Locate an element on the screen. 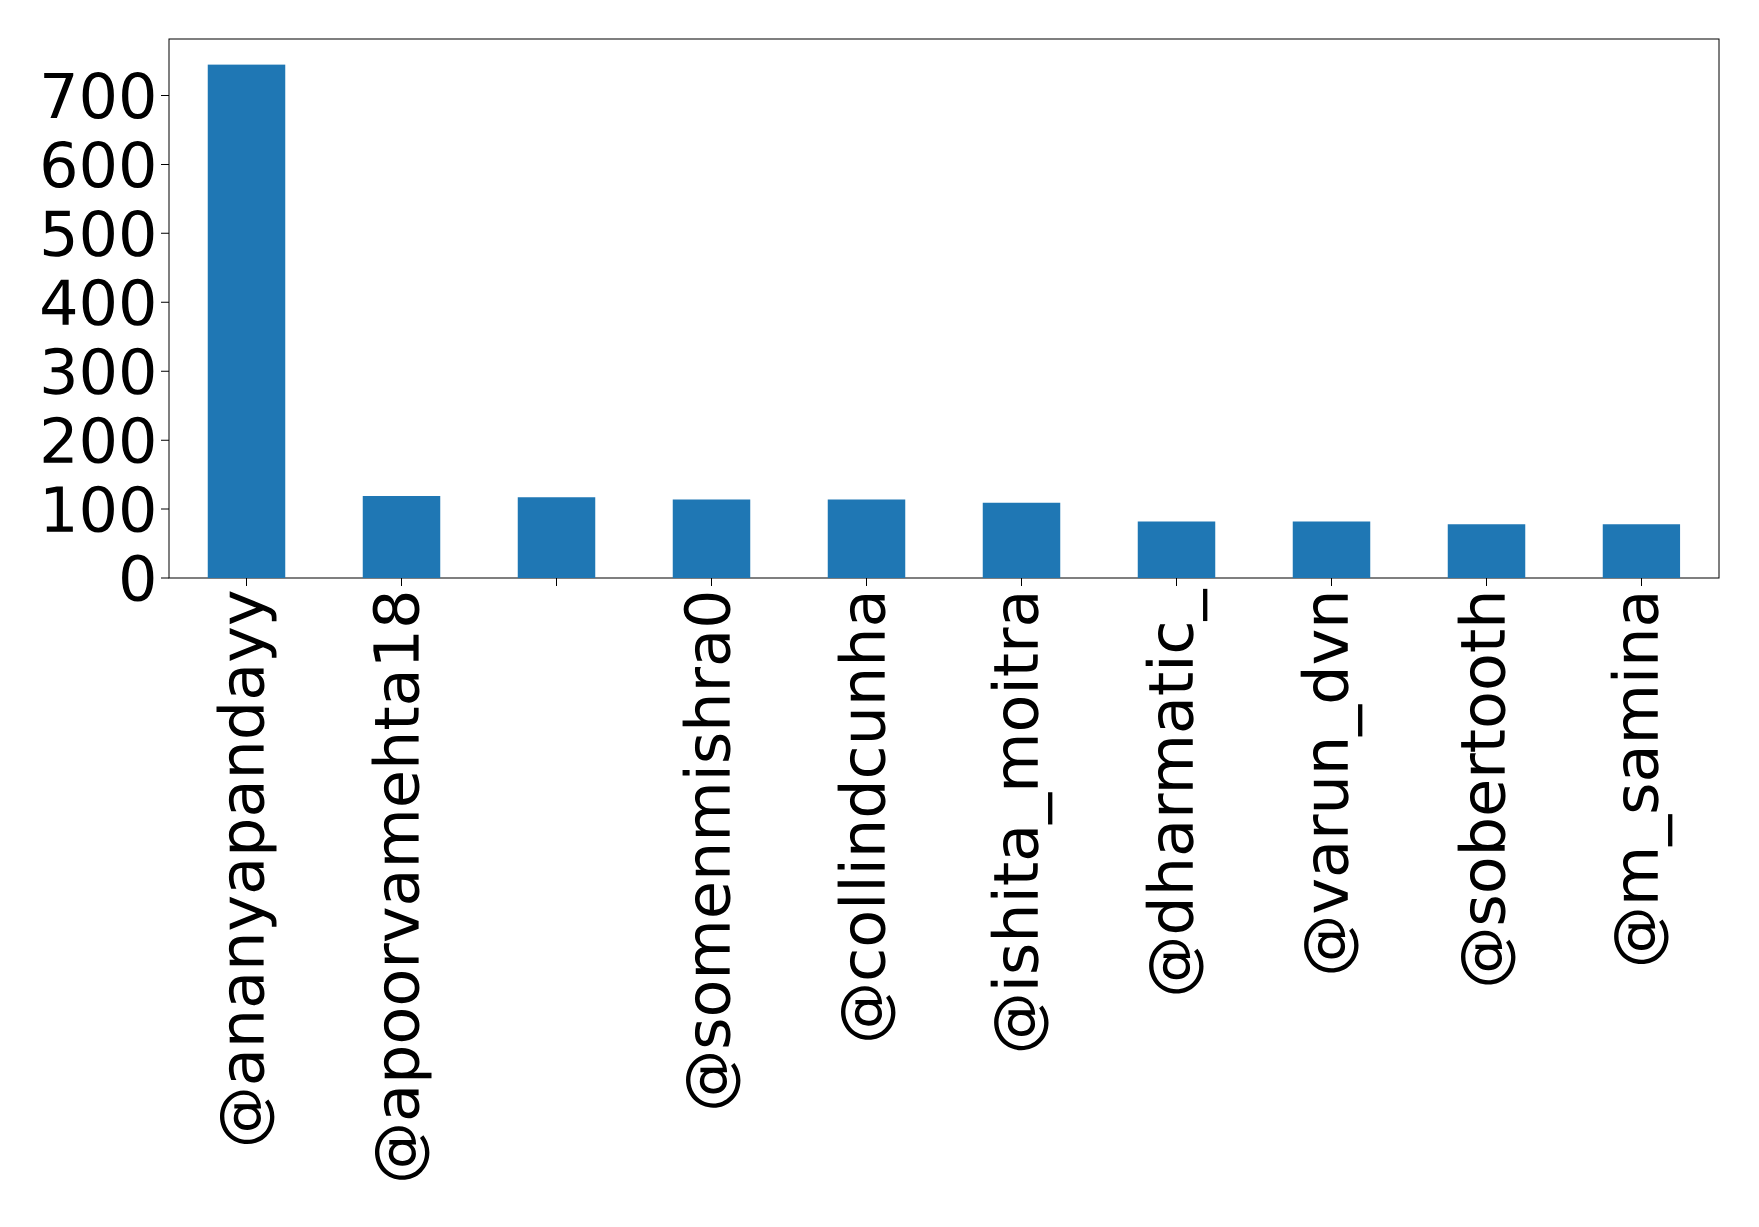  x-tick-label: @dharmatic_ is located at coordinates (1176, 791).